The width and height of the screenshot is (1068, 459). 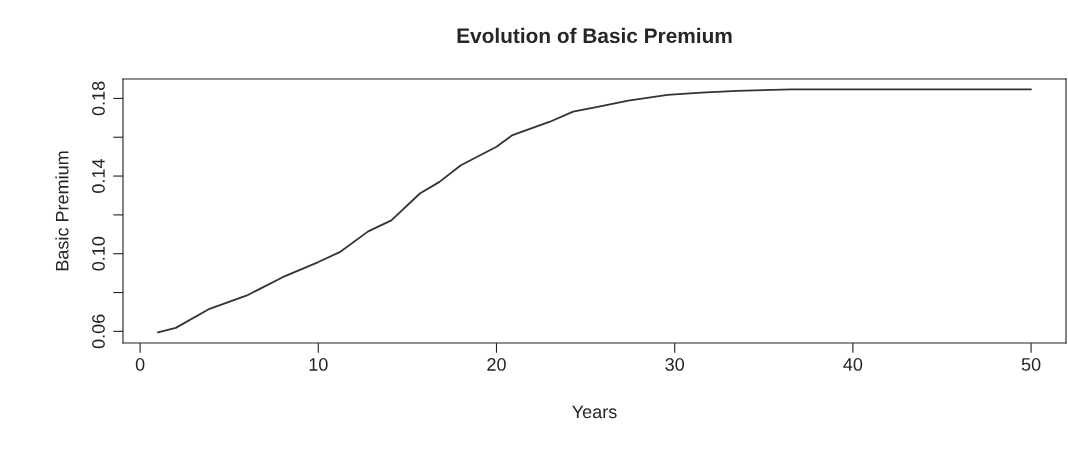 What do you see at coordinates (98, 176) in the screenshot?
I see `y-tick-label: 0.14` at bounding box center [98, 176].